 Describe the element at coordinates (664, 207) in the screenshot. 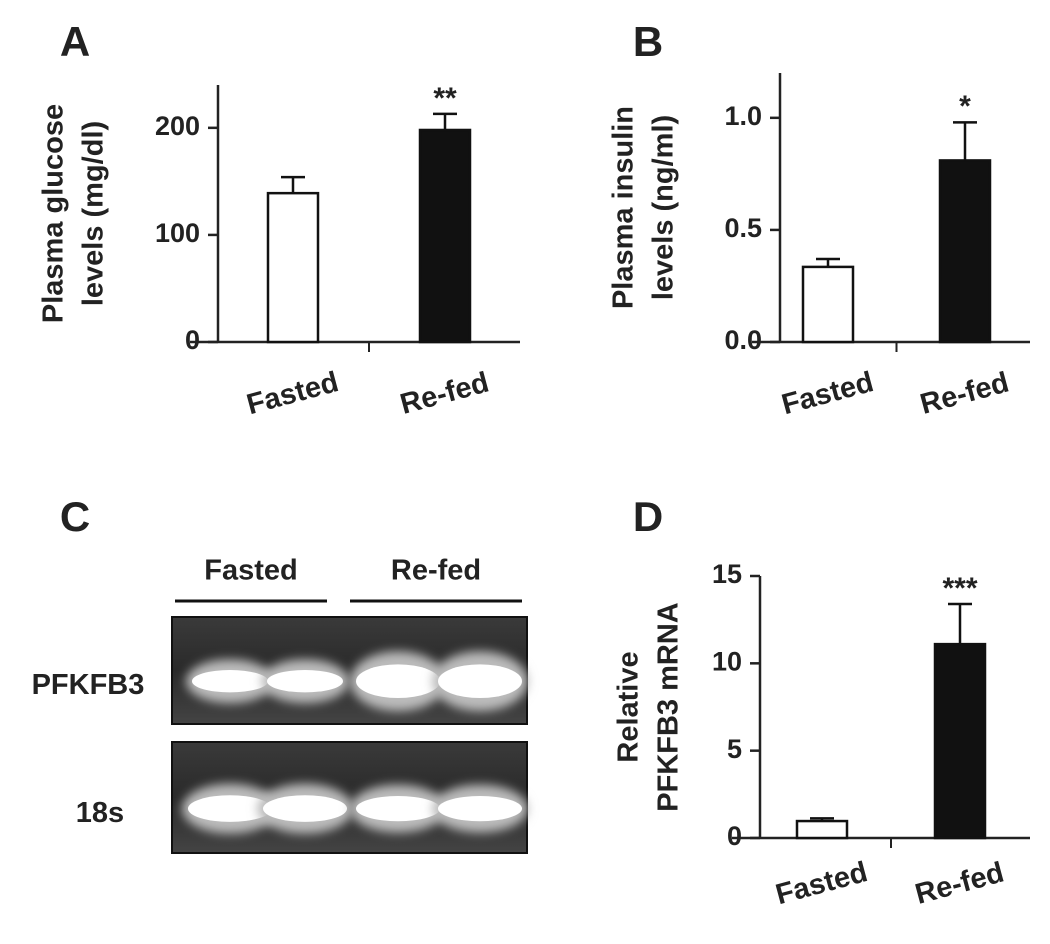

I see `y-axis-label: levels (ng/ml)` at that location.